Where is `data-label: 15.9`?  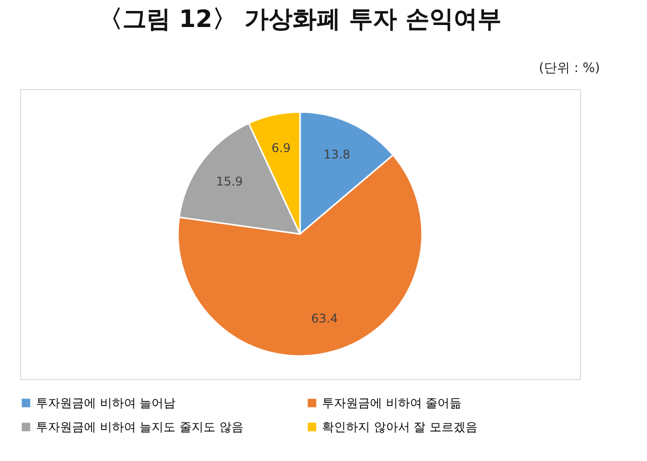
data-label: 15.9 is located at coordinates (229, 181).